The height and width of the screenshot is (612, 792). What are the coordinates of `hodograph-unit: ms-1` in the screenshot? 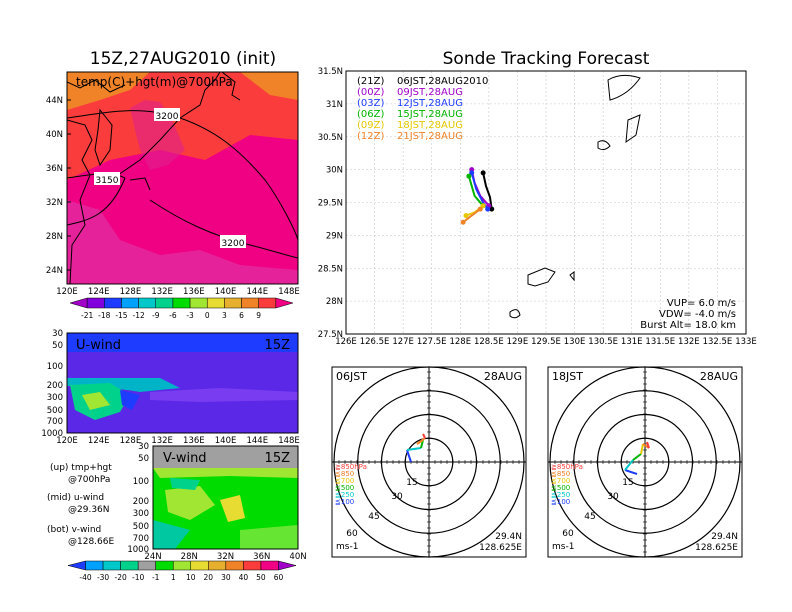 It's located at (347, 547).